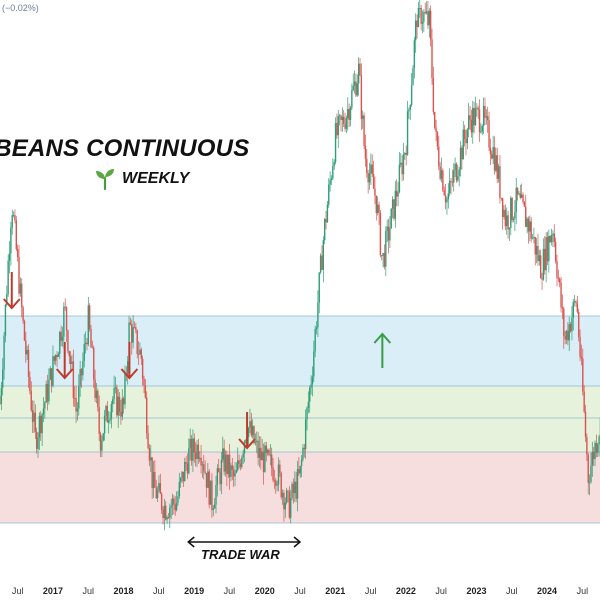 Image resolution: width=600 pixels, height=600 pixels. I want to click on chart-title: YBEANS CONTINUOUS, so click(125, 148).